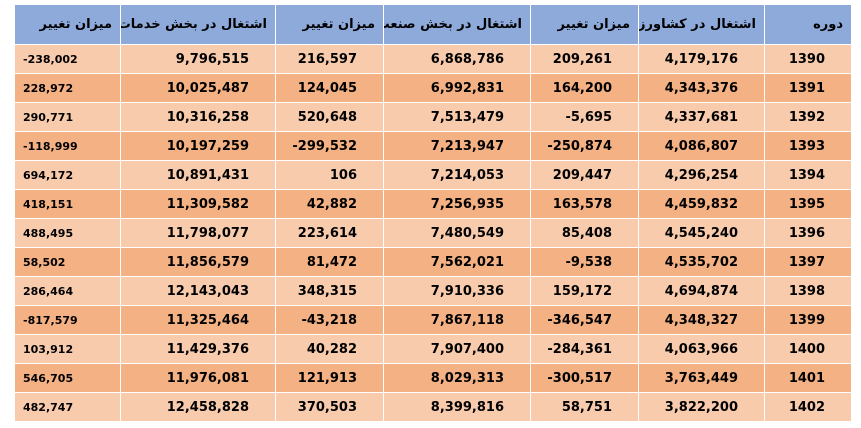  Describe the element at coordinates (584, 59) in the screenshot. I see `cell-change-agriculture: 209,261` at that location.